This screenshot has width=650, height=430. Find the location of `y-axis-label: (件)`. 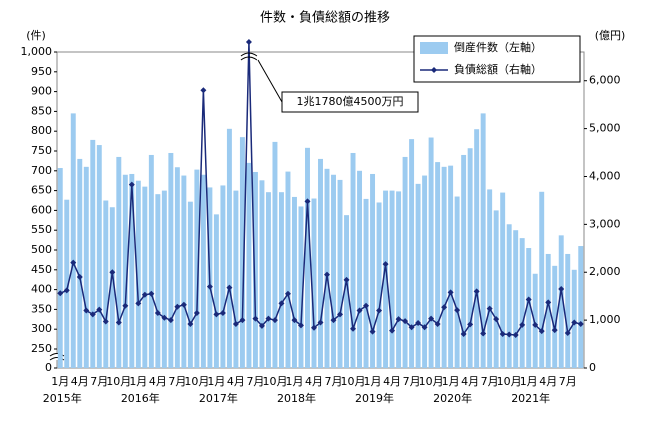

y-axis-label: (件) is located at coordinates (36, 35).